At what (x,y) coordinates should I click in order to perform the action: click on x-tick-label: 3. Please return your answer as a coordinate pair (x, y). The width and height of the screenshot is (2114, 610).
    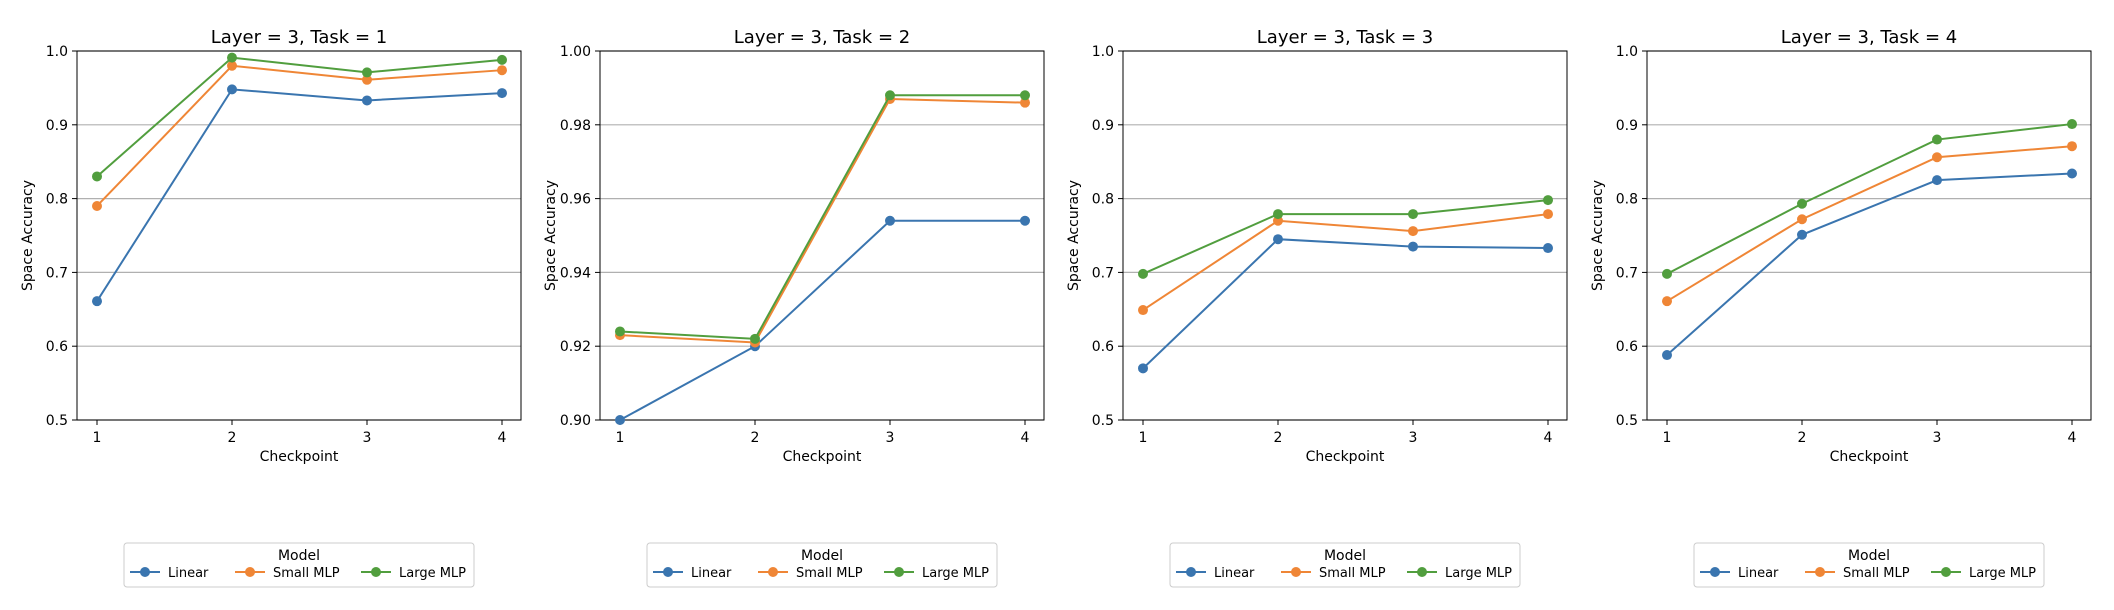
    Looking at the image, I should click on (1413, 438).